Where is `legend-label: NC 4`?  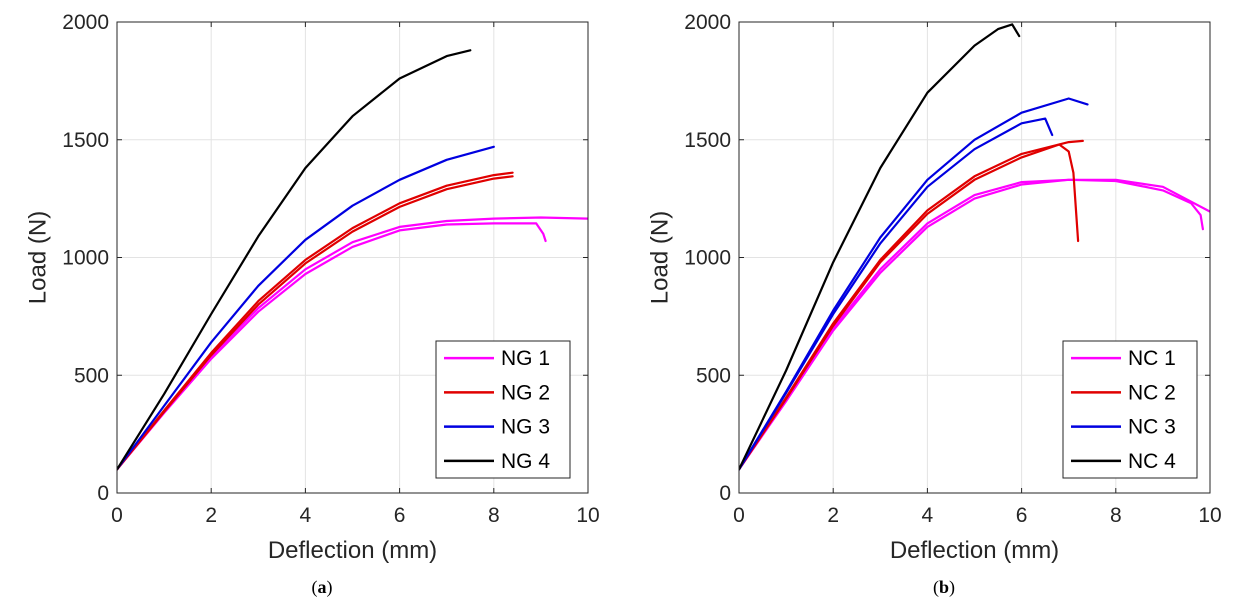
legend-label: NC 4 is located at coordinates (1152, 461).